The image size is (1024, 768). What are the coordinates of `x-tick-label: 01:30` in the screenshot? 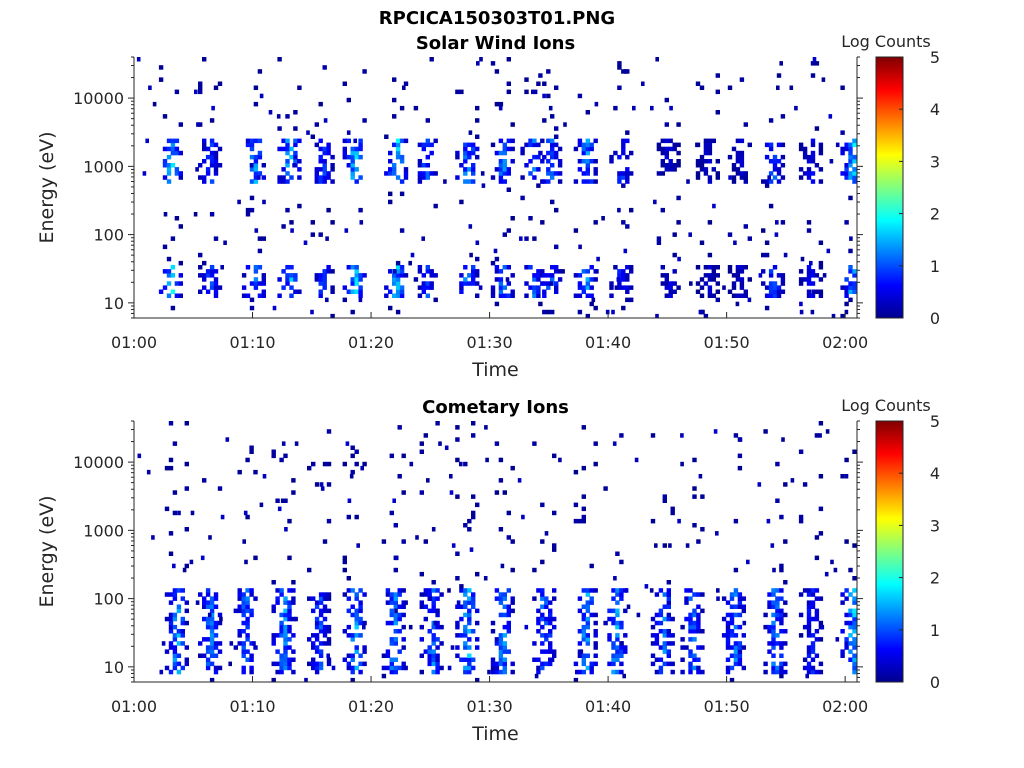 It's located at (490, 706).